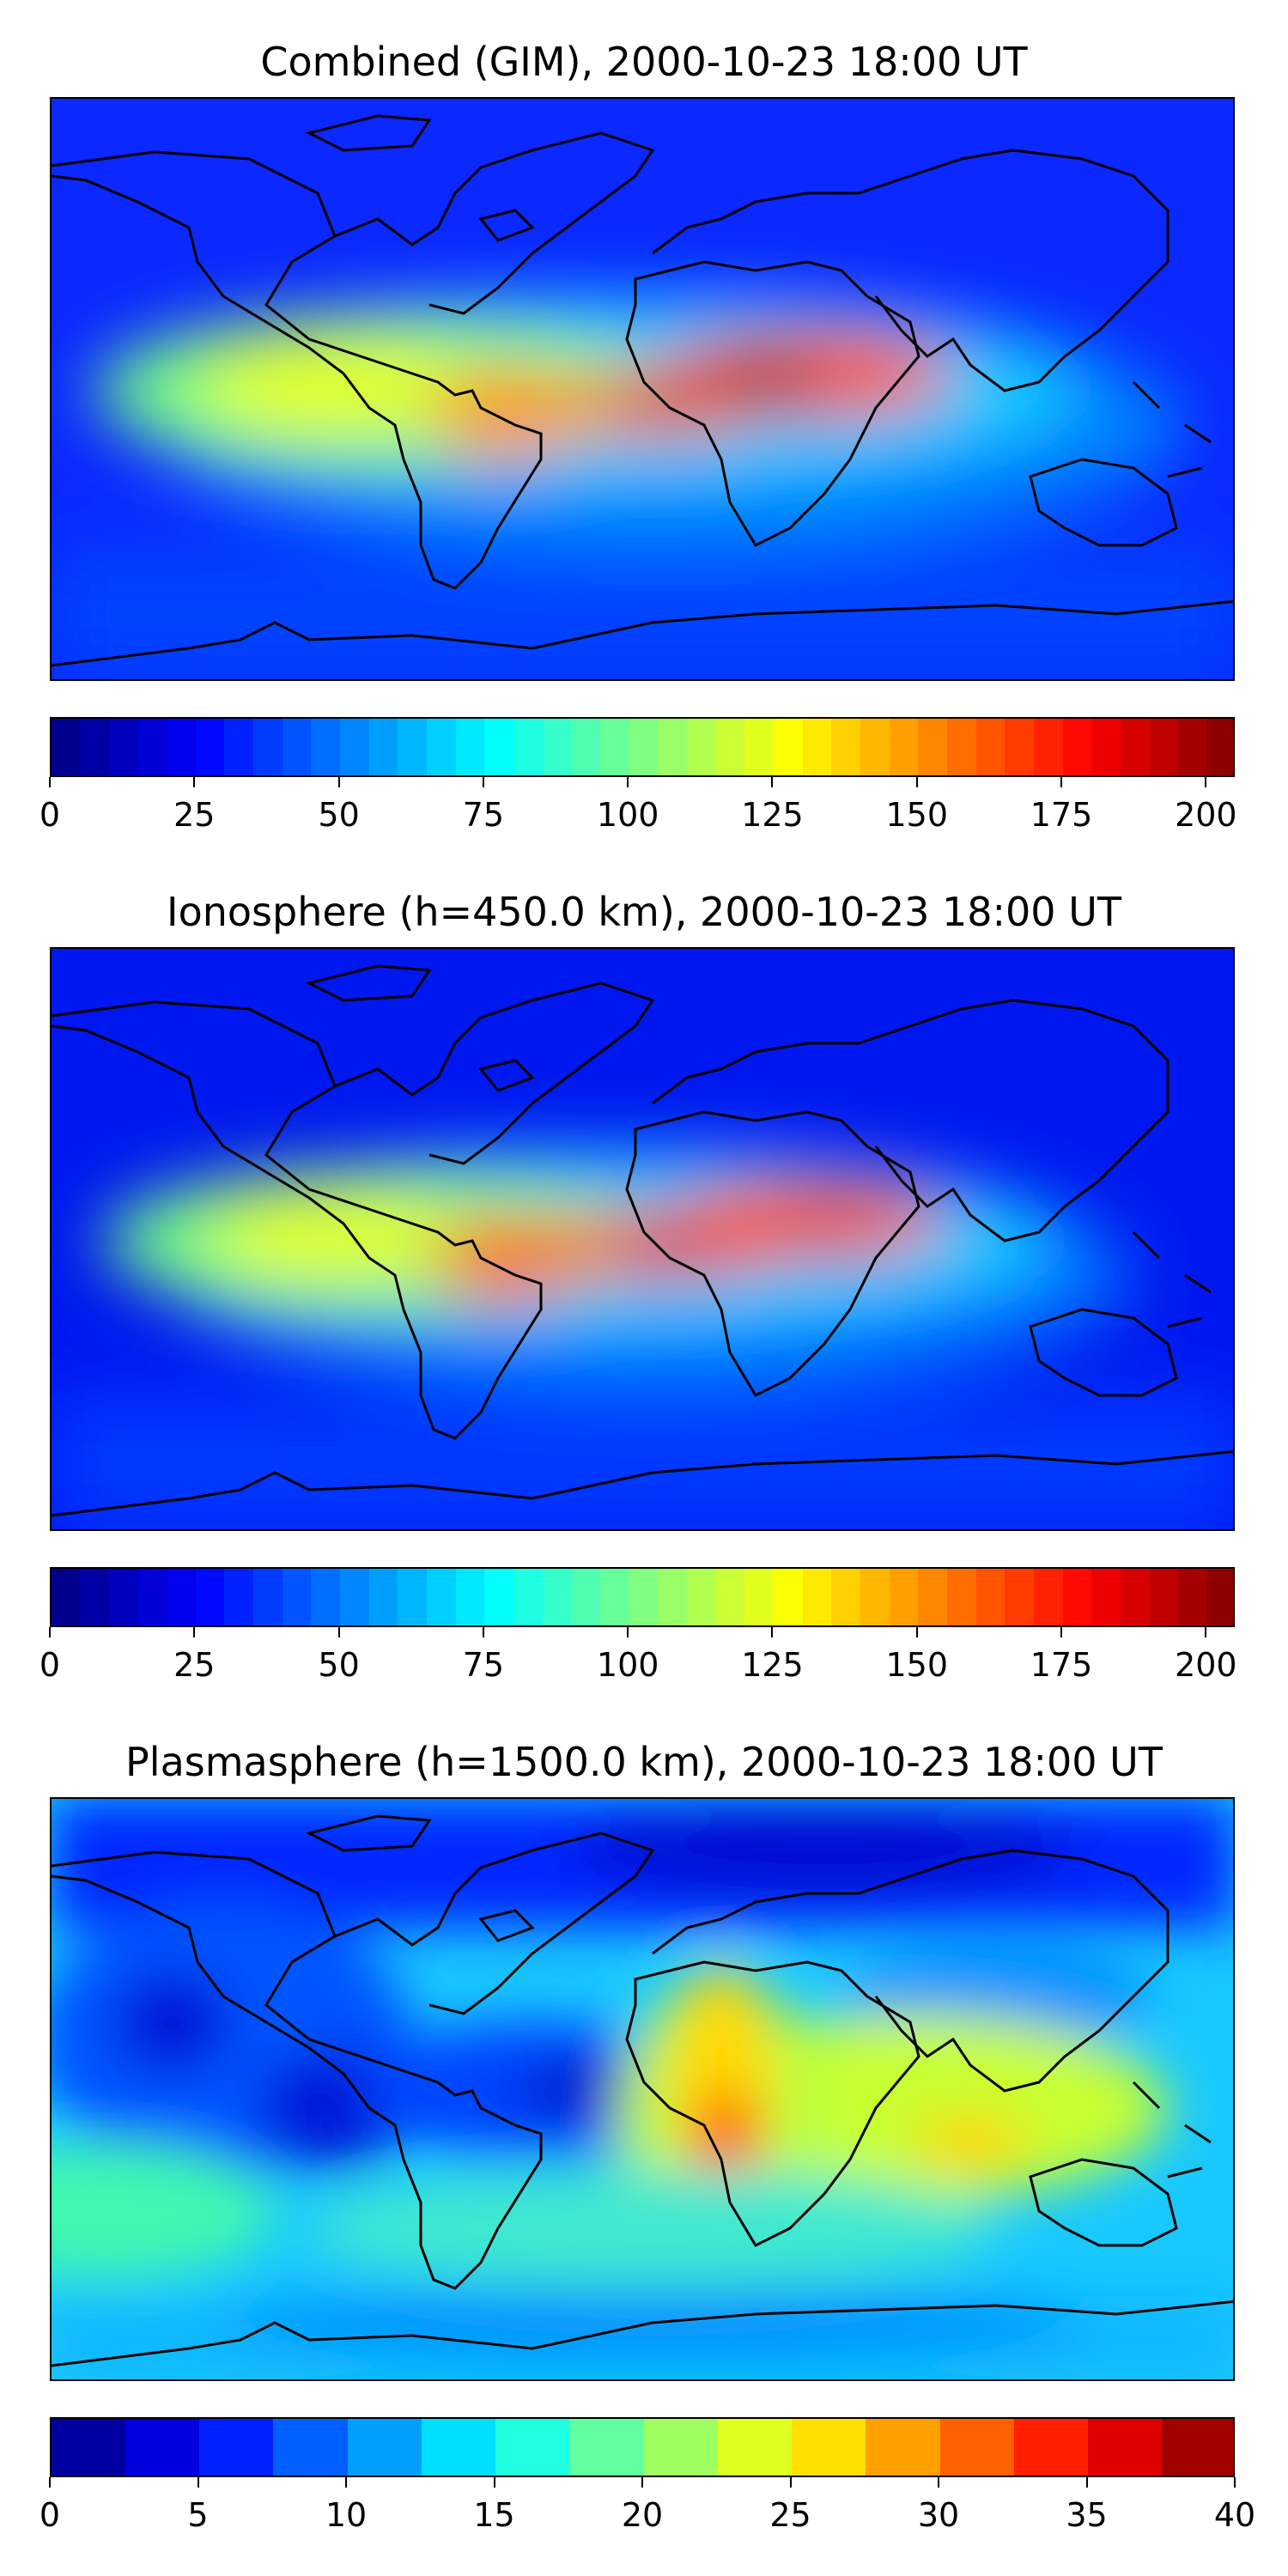  What do you see at coordinates (346, 2515) in the screenshot?
I see `colorbar-tick-label: 10` at bounding box center [346, 2515].